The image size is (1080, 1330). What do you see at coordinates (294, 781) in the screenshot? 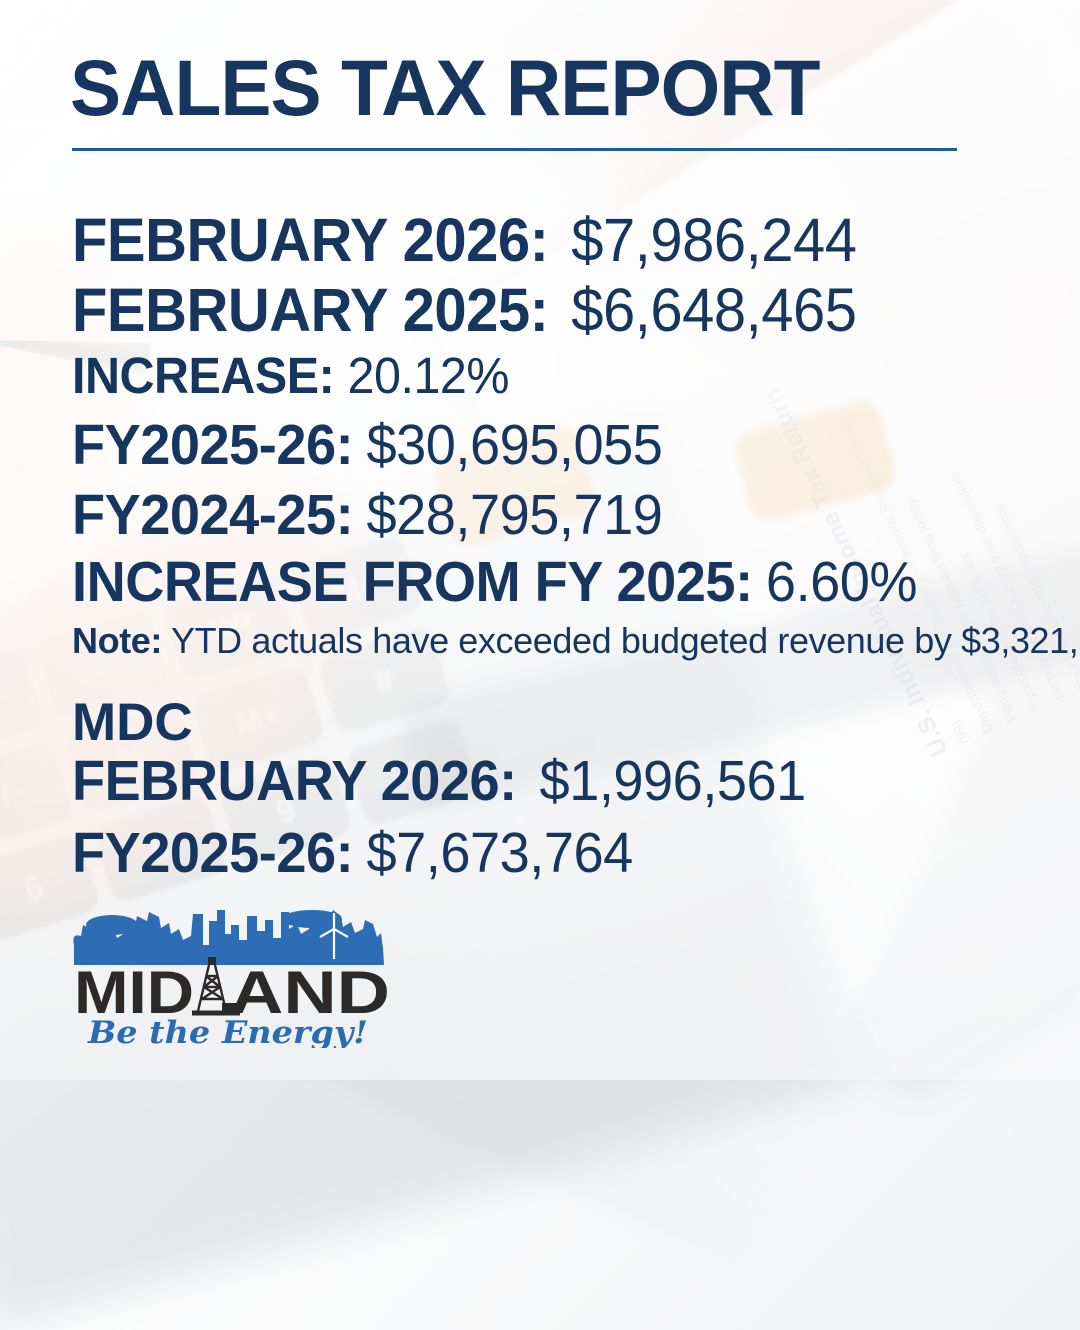
I see `mdc-row-label: FEBRUARY 2026:` at bounding box center [294, 781].